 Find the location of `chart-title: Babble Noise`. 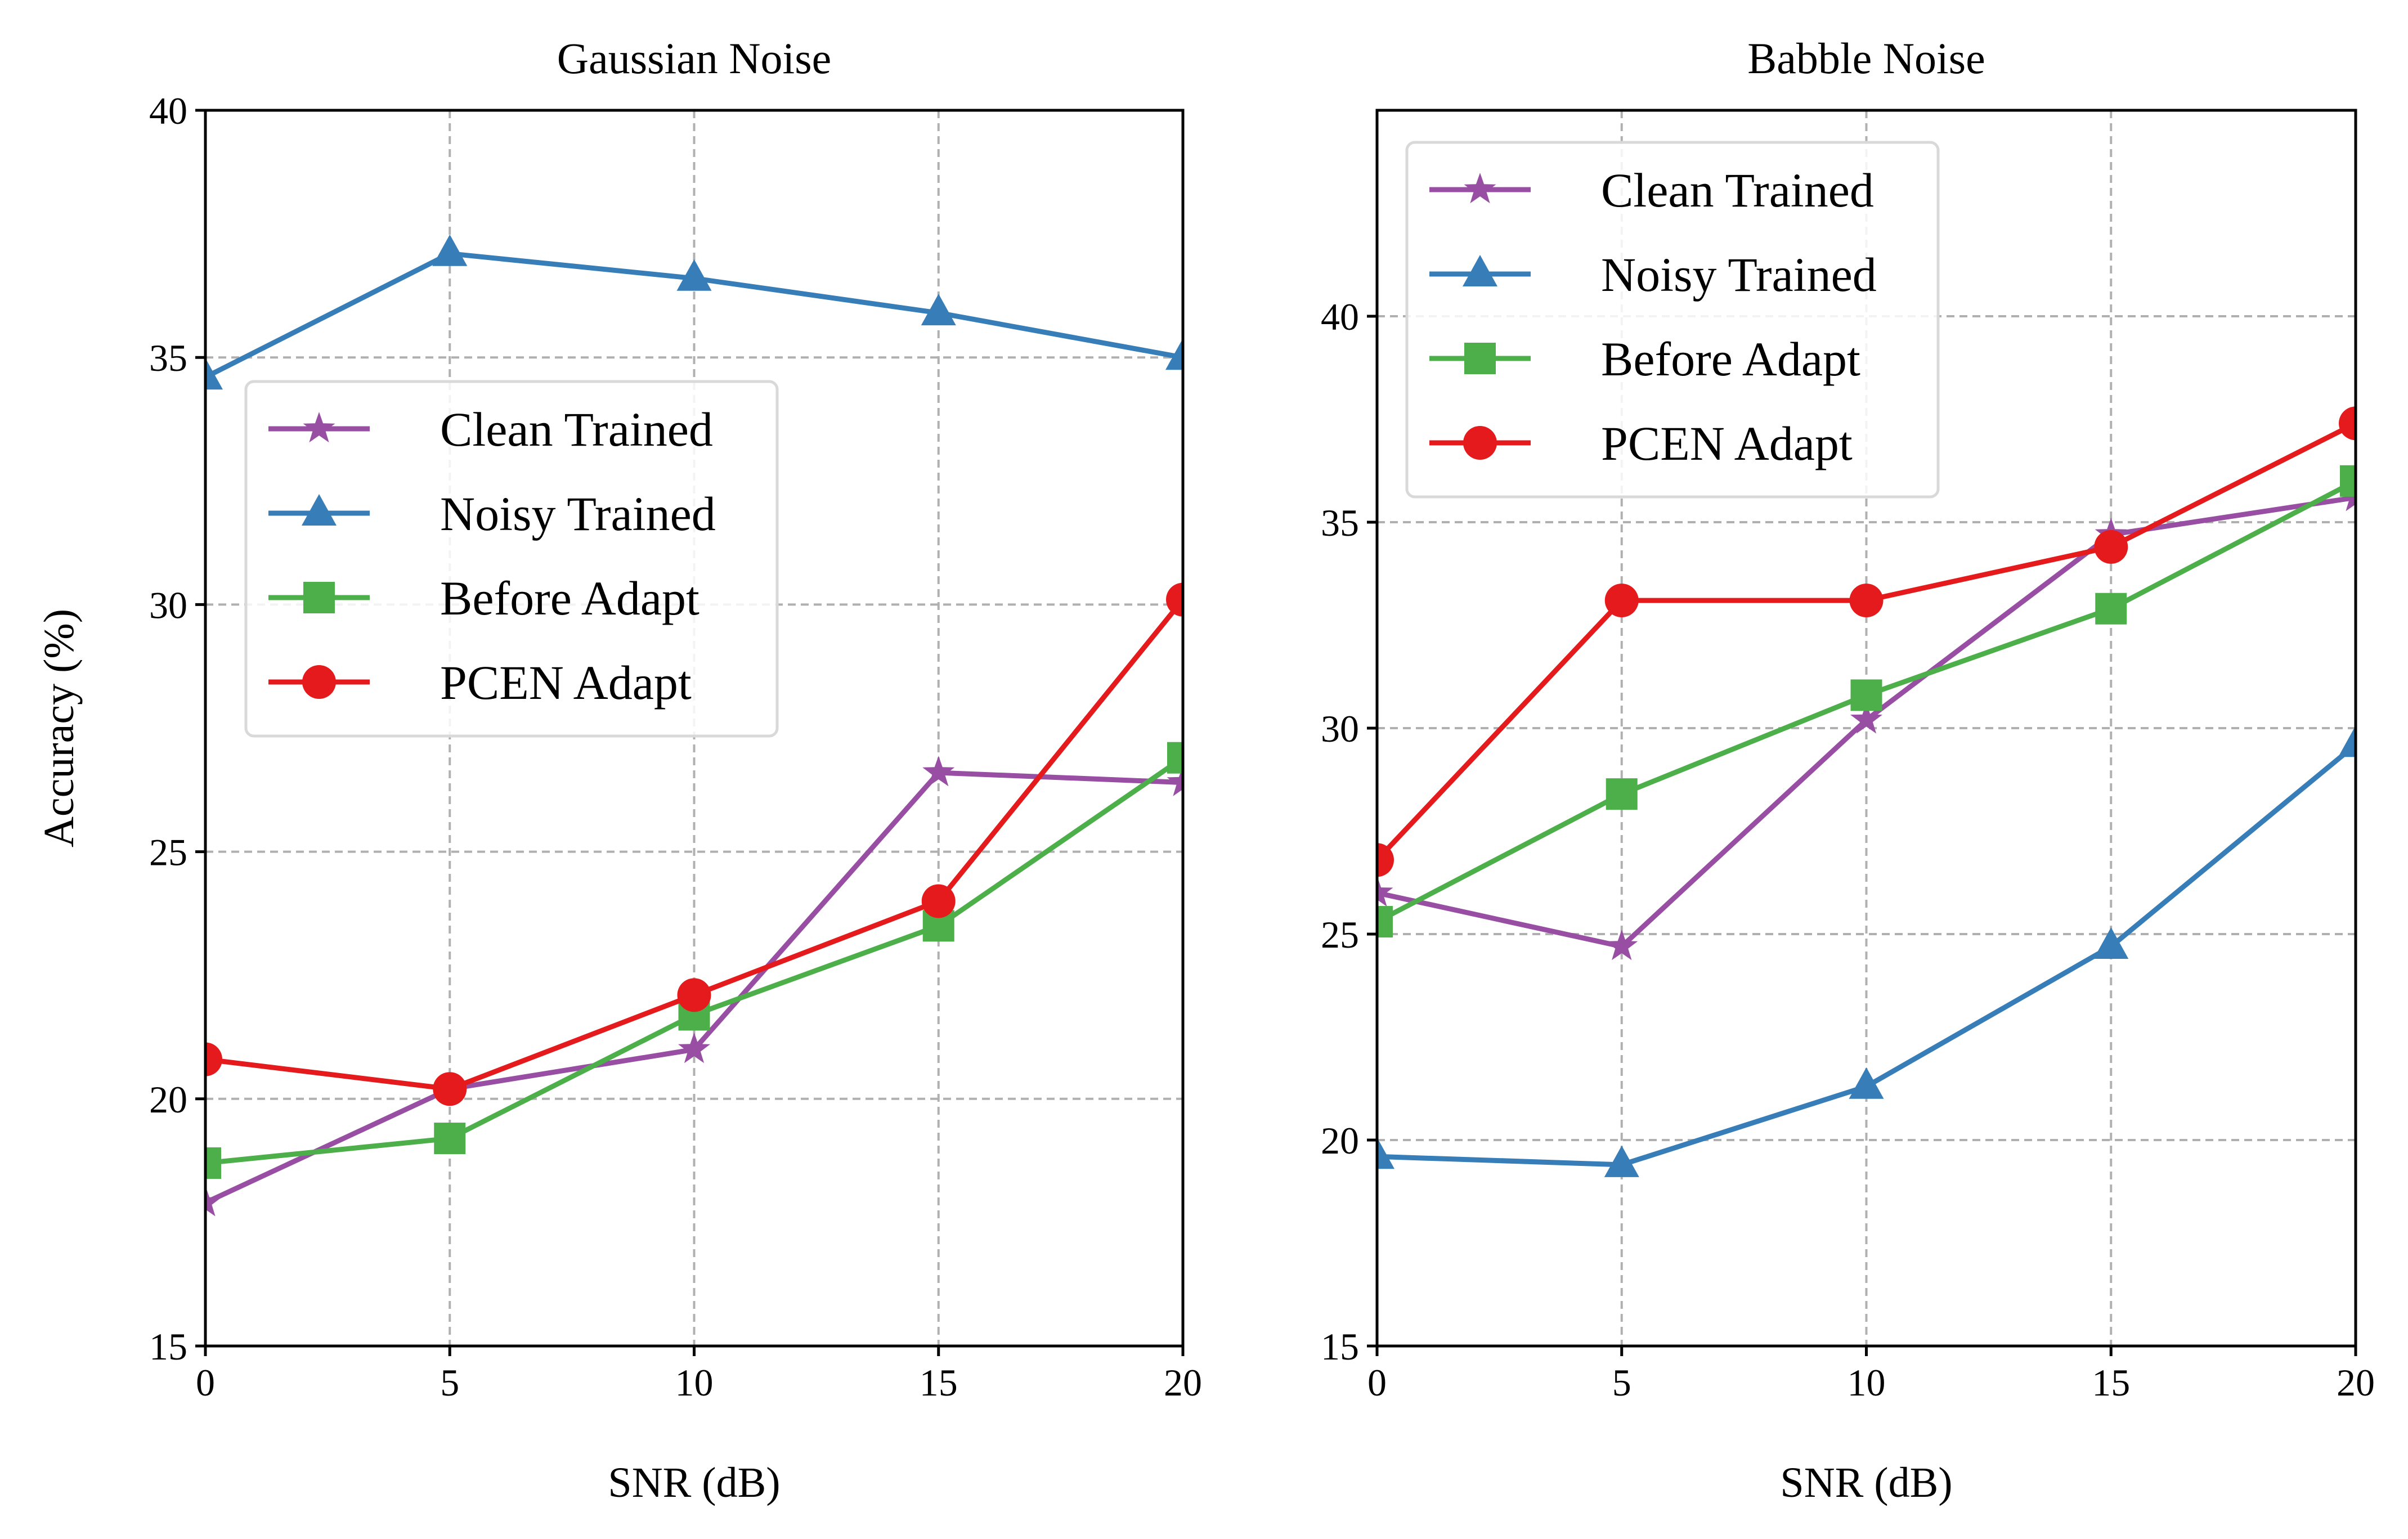

chart-title: Babble Noise is located at coordinates (1866, 58).